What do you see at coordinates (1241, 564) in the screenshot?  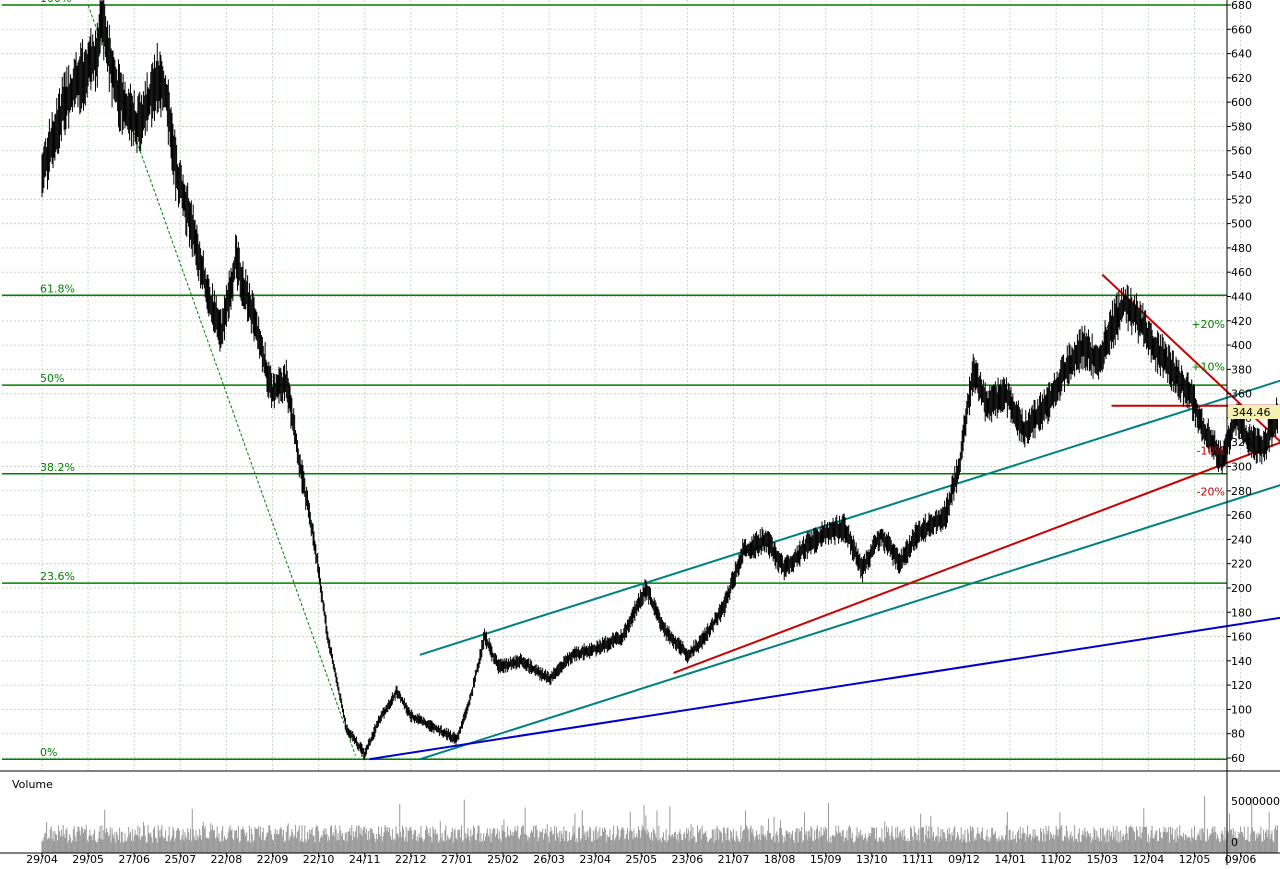 I see `price-tick-label: 220` at bounding box center [1241, 564].